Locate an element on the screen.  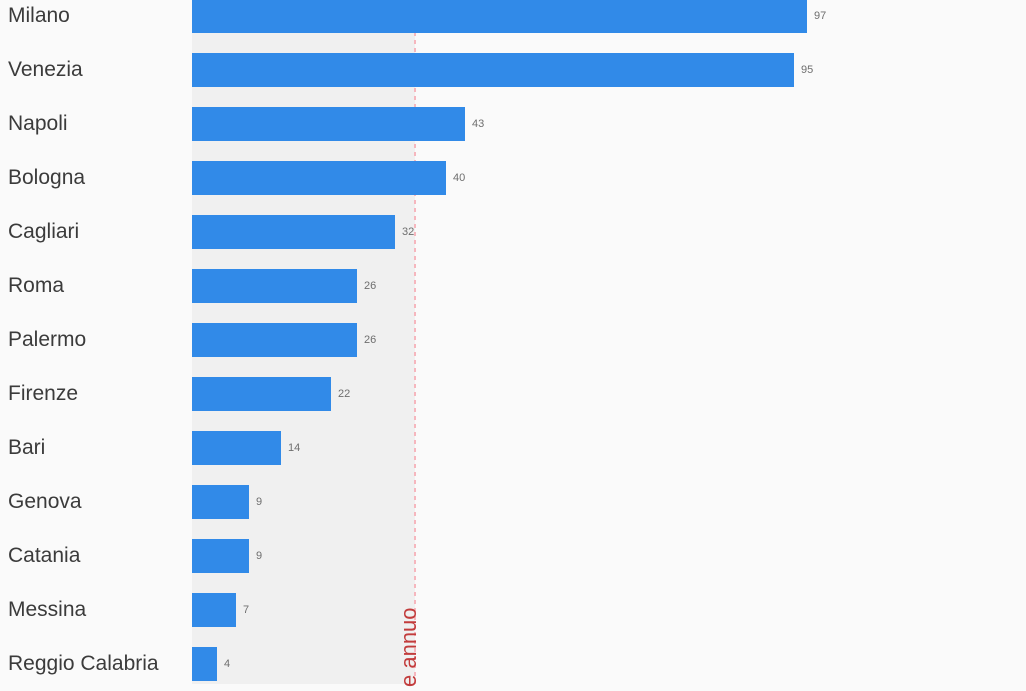
chart-row: Reggio Calabria 4 is located at coordinates (513, 664).